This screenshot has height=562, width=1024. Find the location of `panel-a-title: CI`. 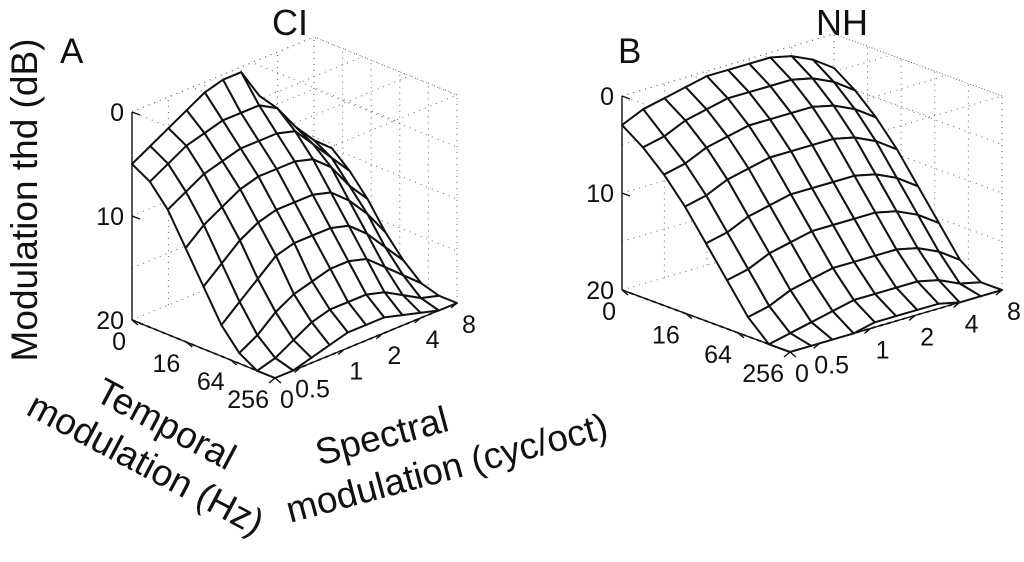

panel-a-title: CI is located at coordinates (290, 22).